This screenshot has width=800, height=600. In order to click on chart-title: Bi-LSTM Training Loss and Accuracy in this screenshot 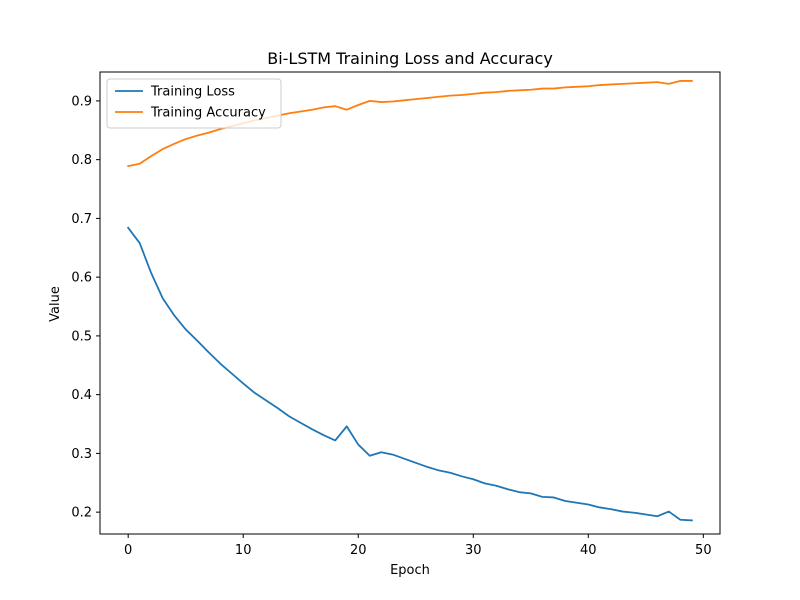, I will do `click(410, 58)`.